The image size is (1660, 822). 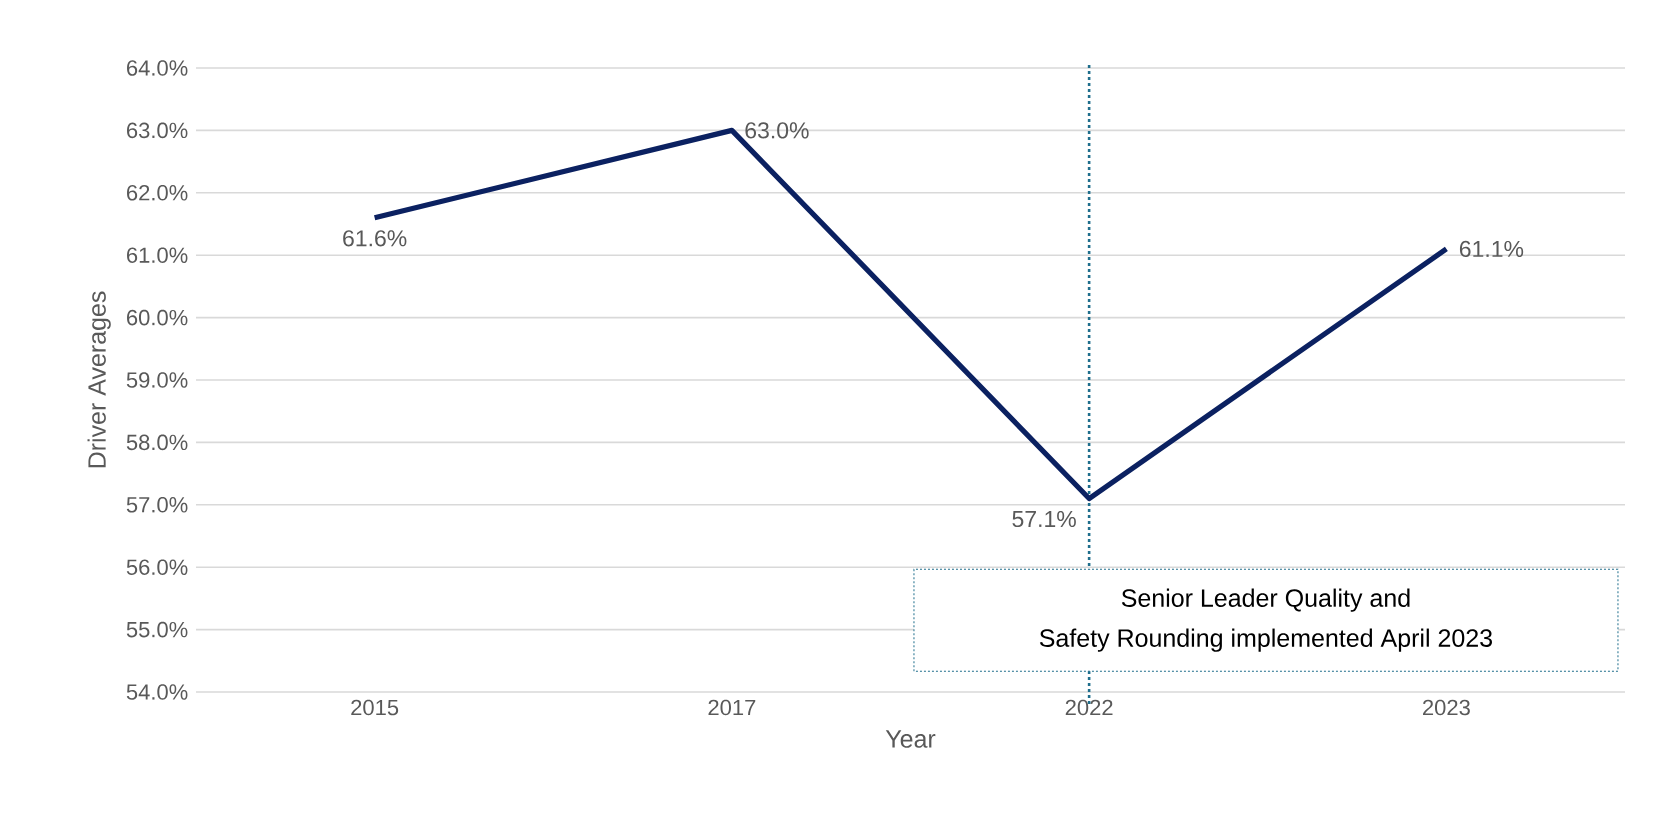 What do you see at coordinates (157, 193) in the screenshot?
I see `y-tick-label: 62.0%` at bounding box center [157, 193].